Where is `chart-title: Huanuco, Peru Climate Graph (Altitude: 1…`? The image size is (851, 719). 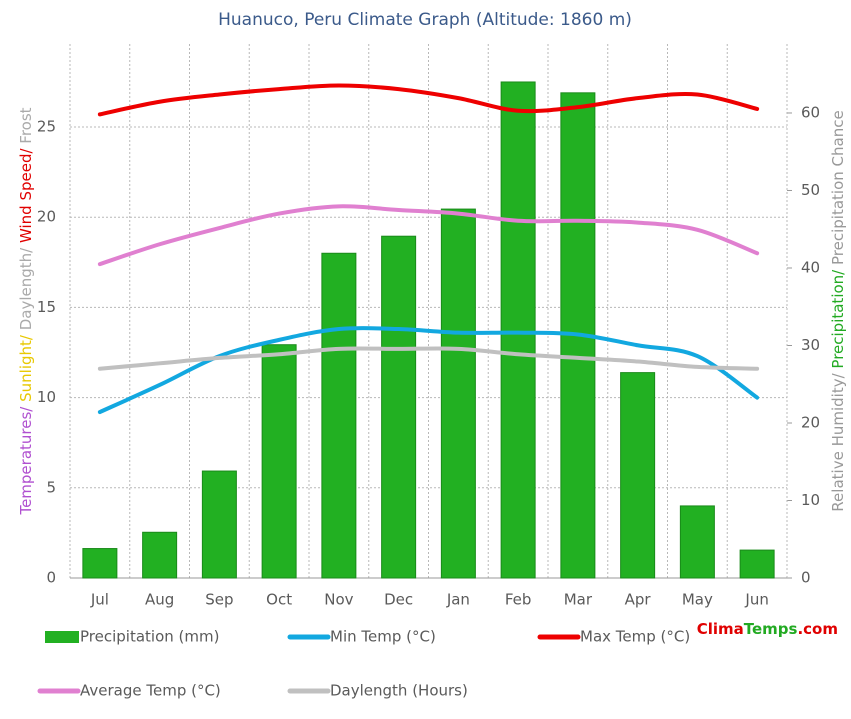 chart-title: Huanuco, Peru Climate Graph (Altitude: 1… is located at coordinates (425, 20).